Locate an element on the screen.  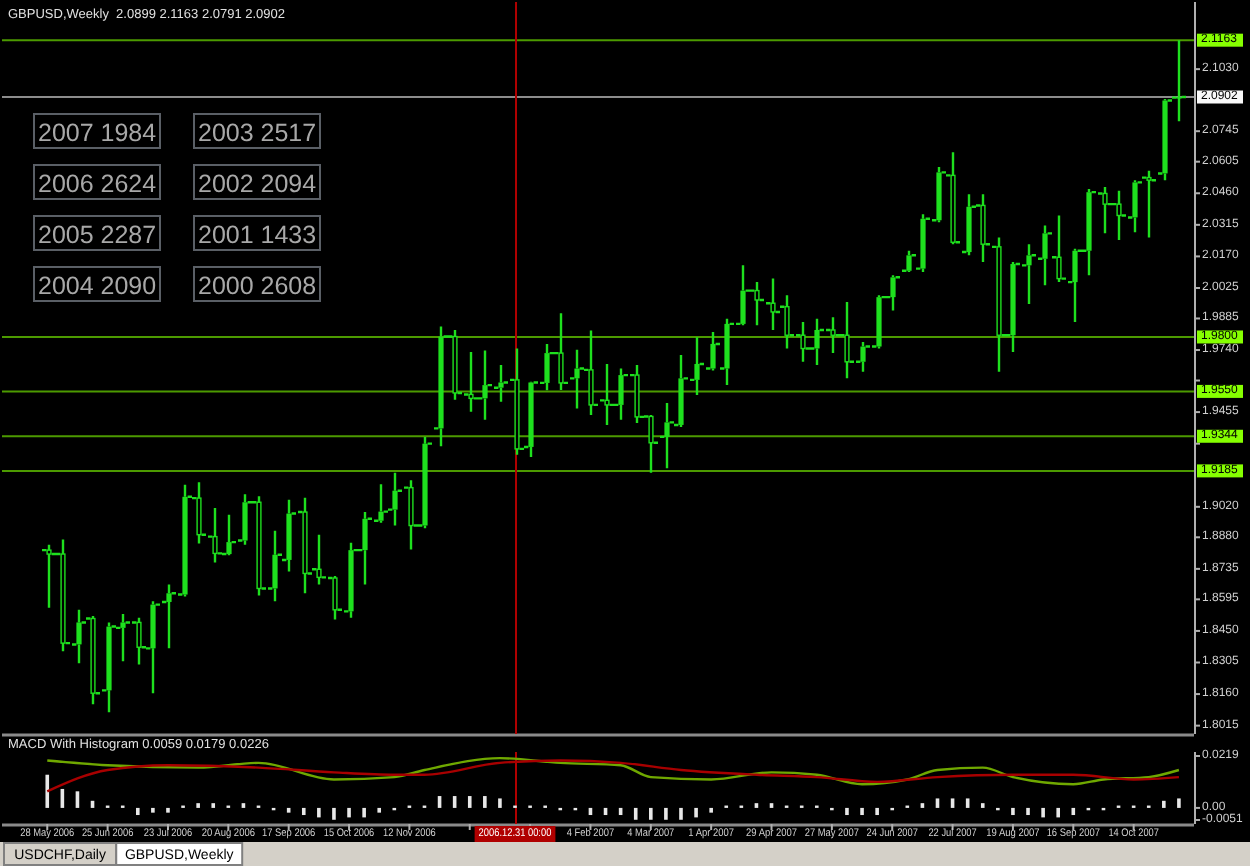
annotation: 2000 2608 is located at coordinates (257, 286).